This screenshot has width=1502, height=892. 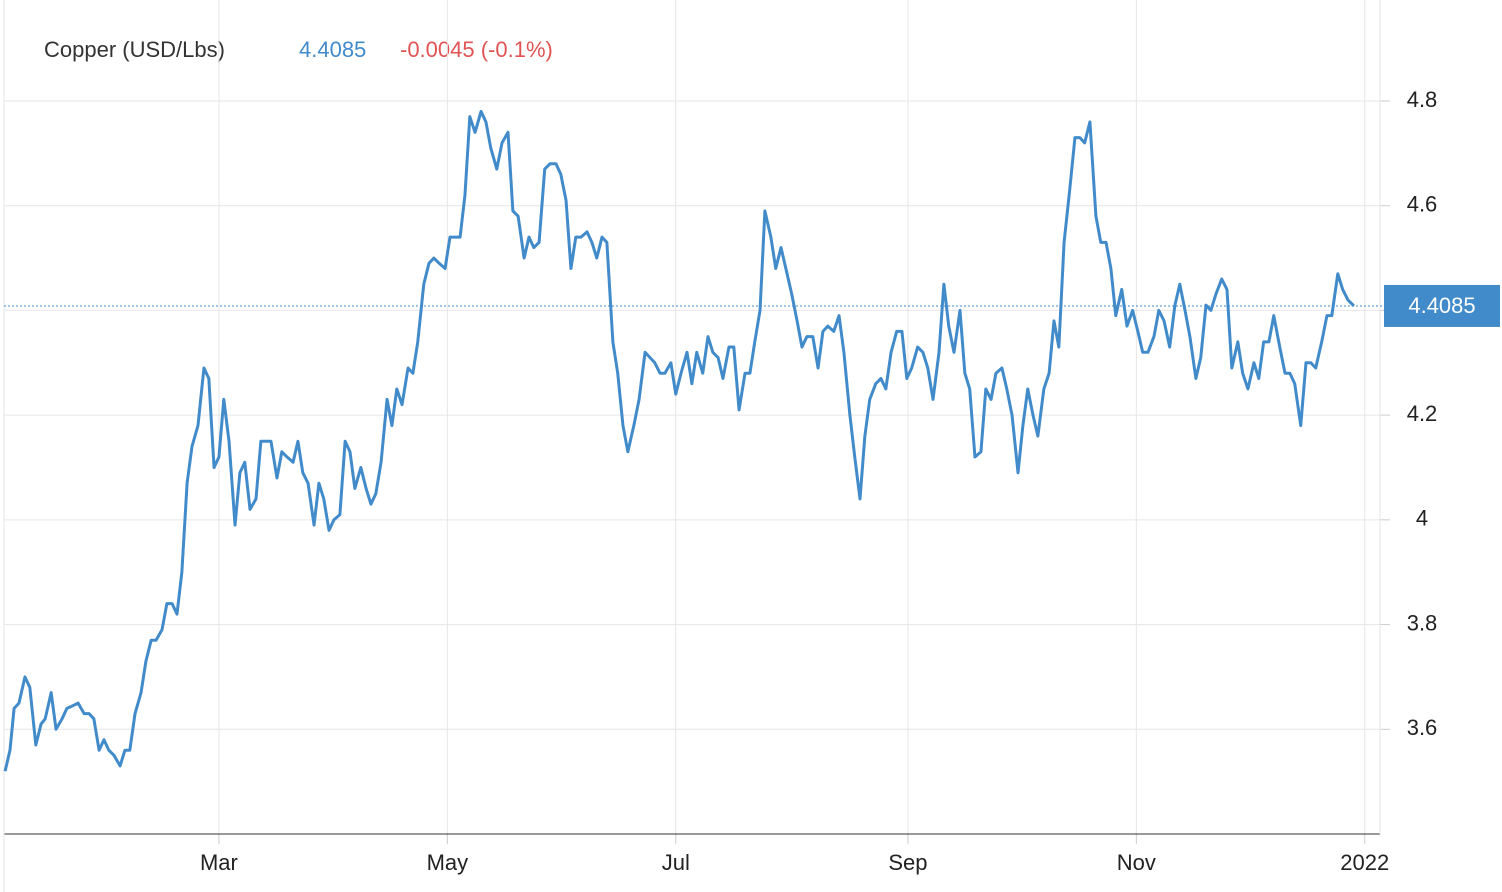 I want to click on change: -0.0045 (-0.1%), so click(x=476, y=49).